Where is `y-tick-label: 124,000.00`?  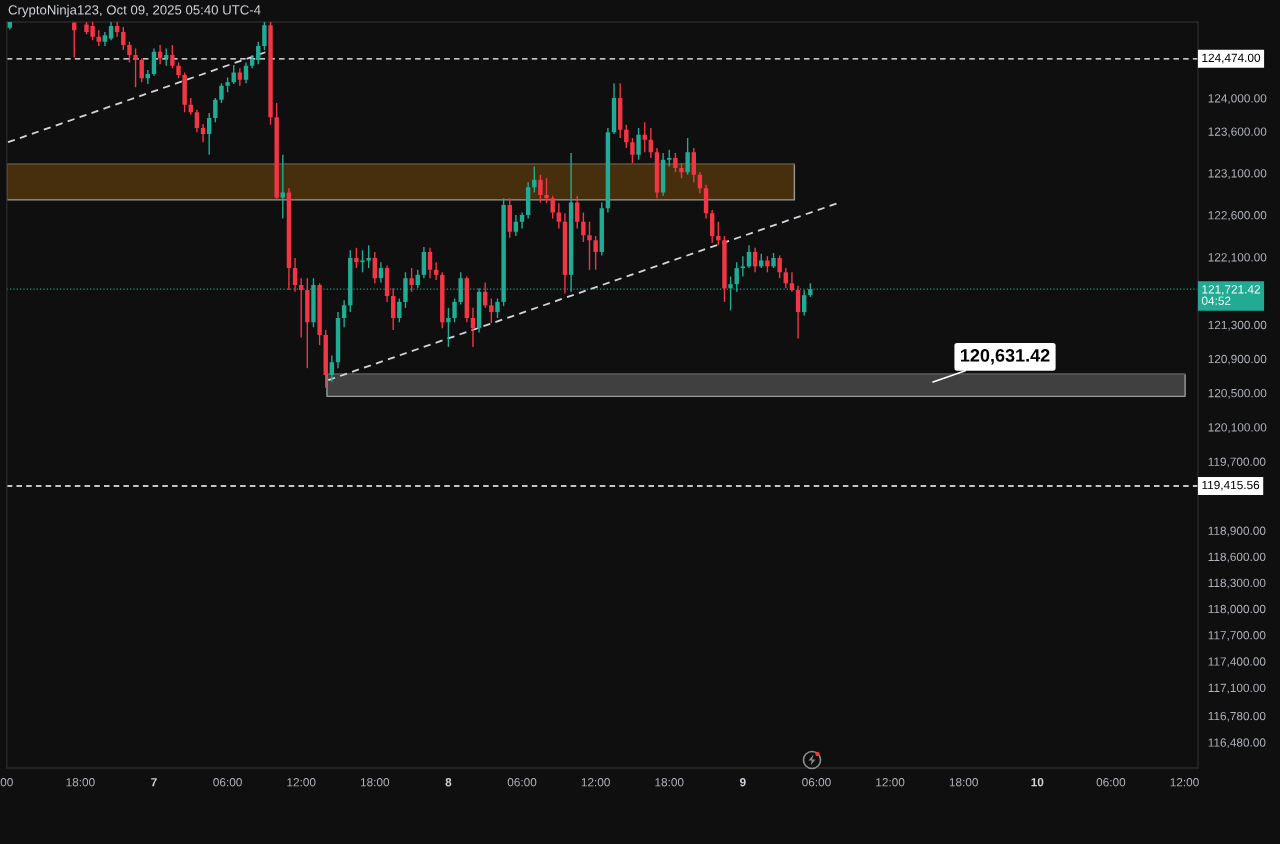
y-tick-label: 124,000.00 is located at coordinates (1237, 99).